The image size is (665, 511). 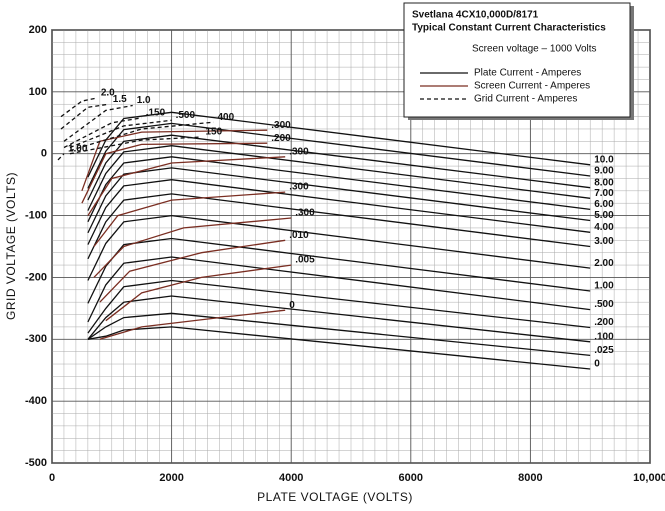 I want to click on curve-label: .005, so click(x=305, y=260).